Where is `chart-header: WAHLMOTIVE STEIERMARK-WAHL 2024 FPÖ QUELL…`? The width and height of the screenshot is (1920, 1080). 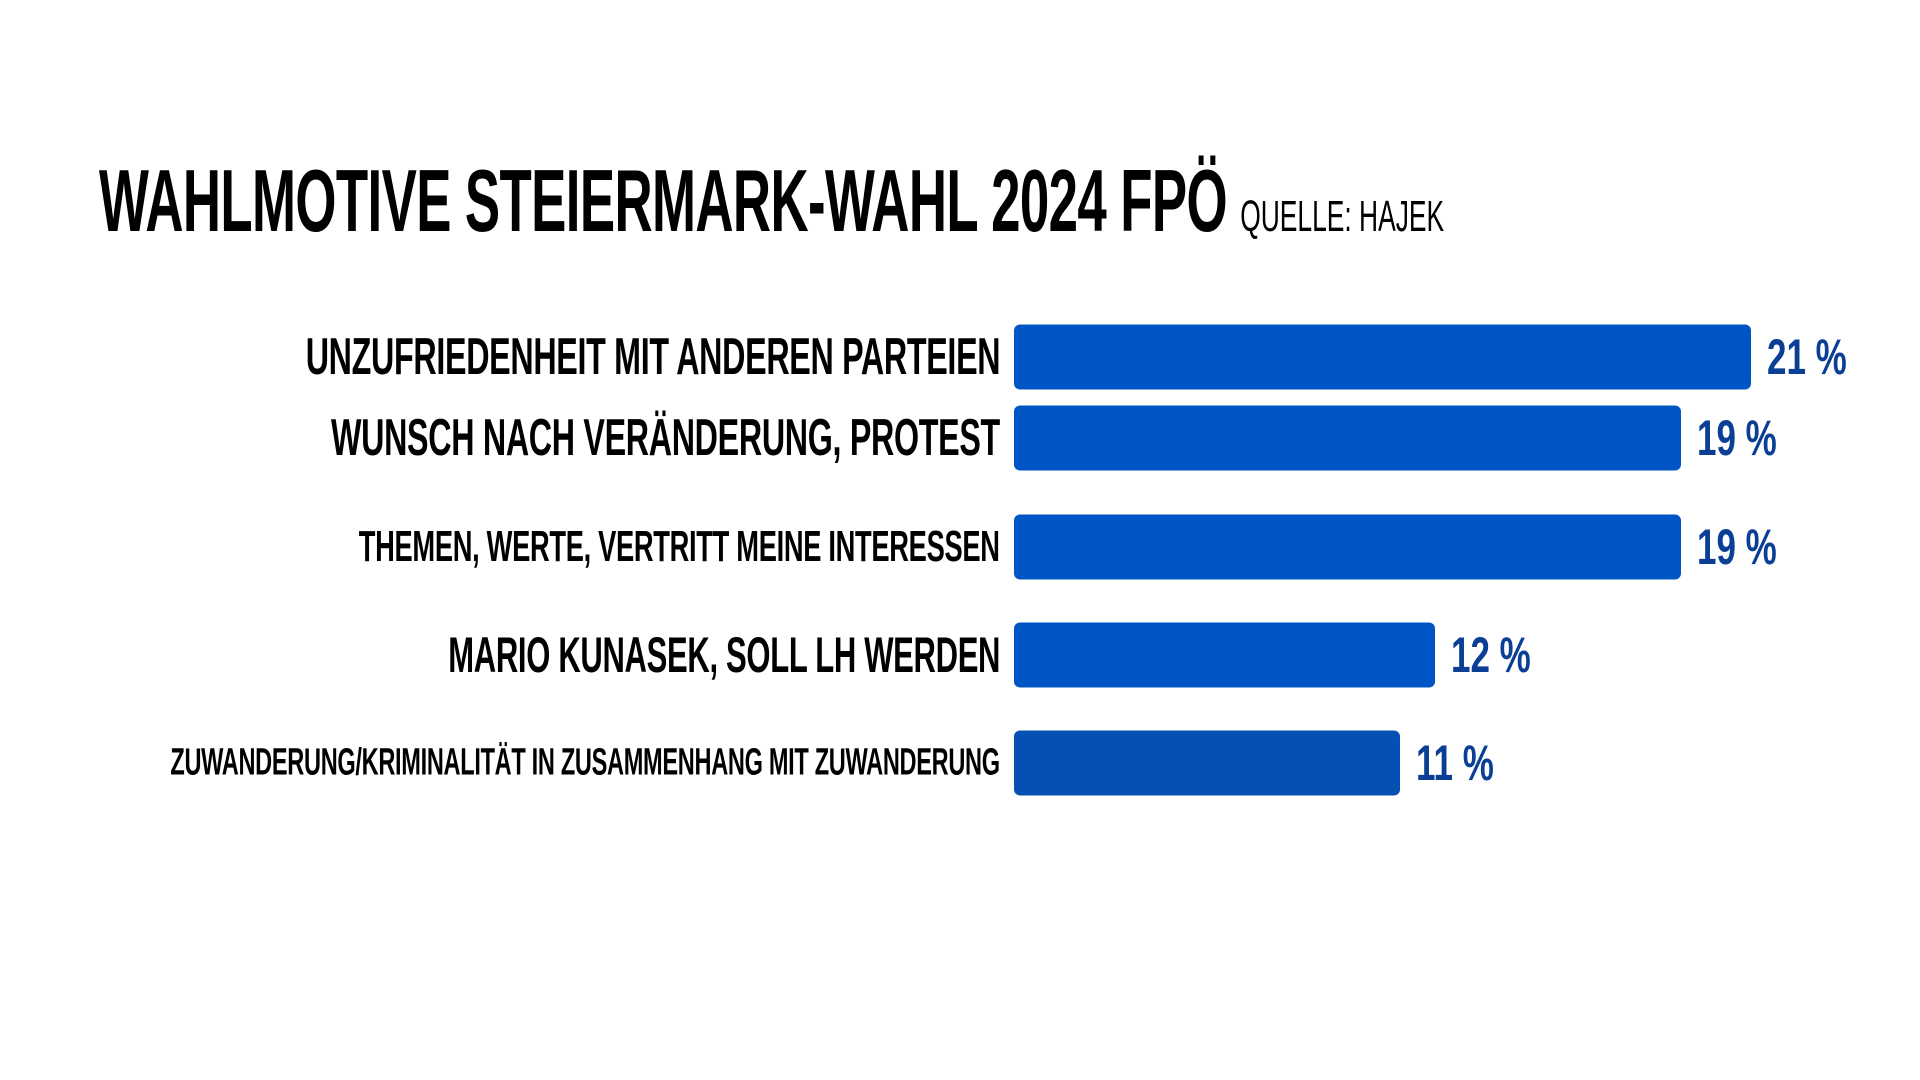 chart-header: WAHLMOTIVE STEIERMARK-WAHL 2024 FPÖ QUELL… is located at coordinates (771, 201).